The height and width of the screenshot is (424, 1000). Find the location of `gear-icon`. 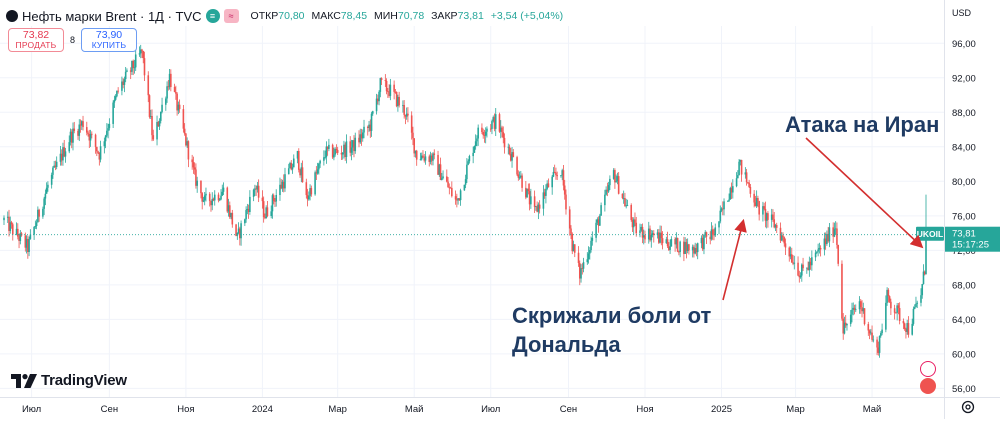

gear-icon is located at coordinates (968, 407).